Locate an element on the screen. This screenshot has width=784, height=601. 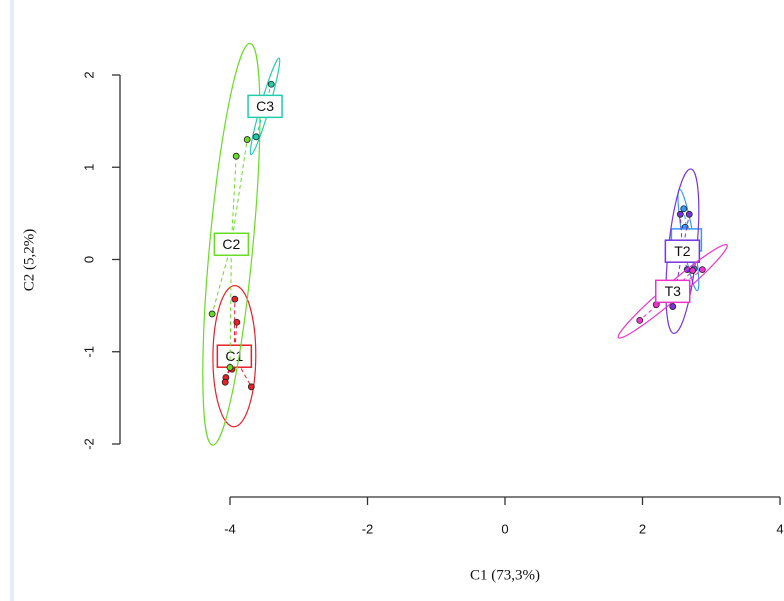
x-tick-label: 2 is located at coordinates (642, 528).